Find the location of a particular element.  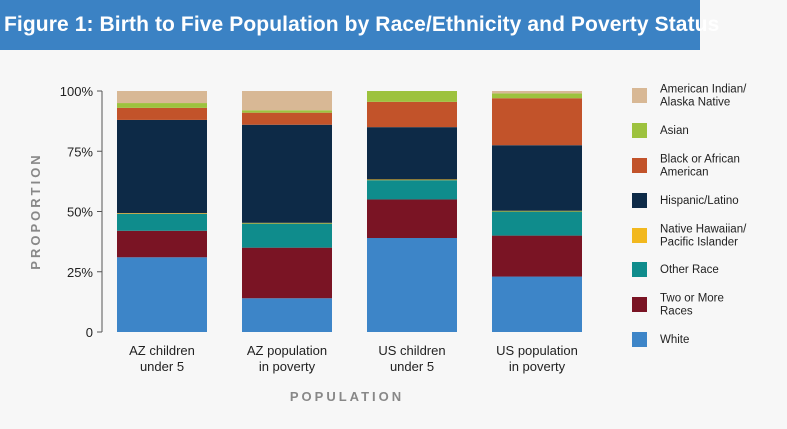

legend-label: Other Race is located at coordinates (689, 270).